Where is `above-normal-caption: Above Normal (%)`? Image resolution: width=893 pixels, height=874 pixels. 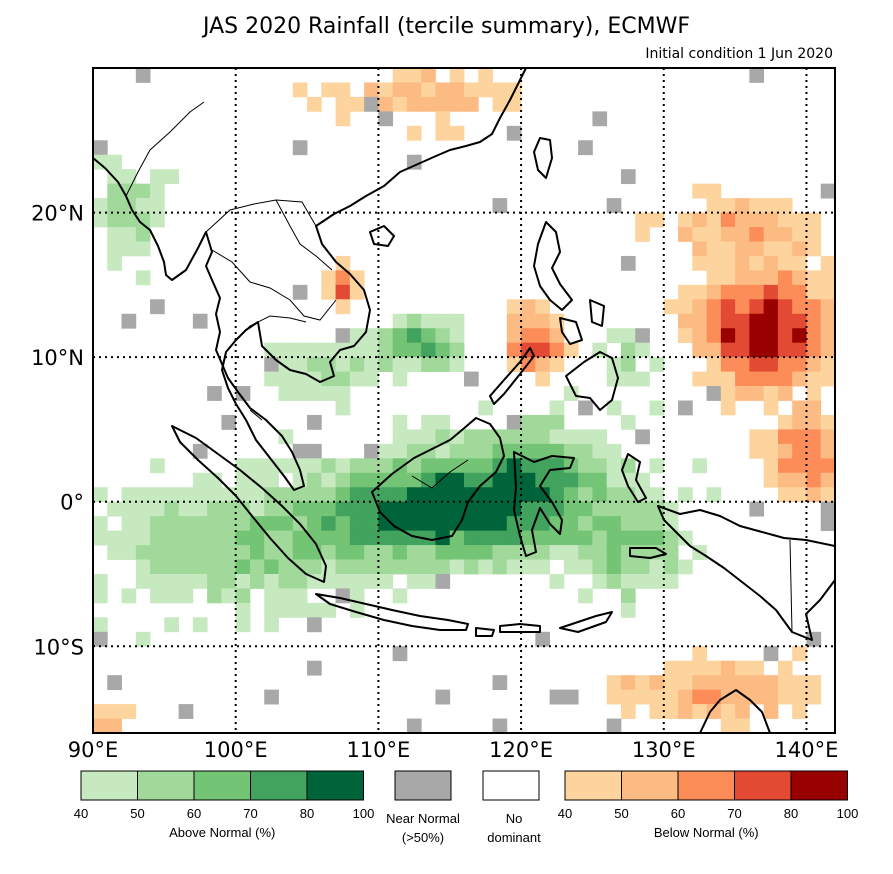 above-normal-caption: Above Normal (%) is located at coordinates (222, 832).